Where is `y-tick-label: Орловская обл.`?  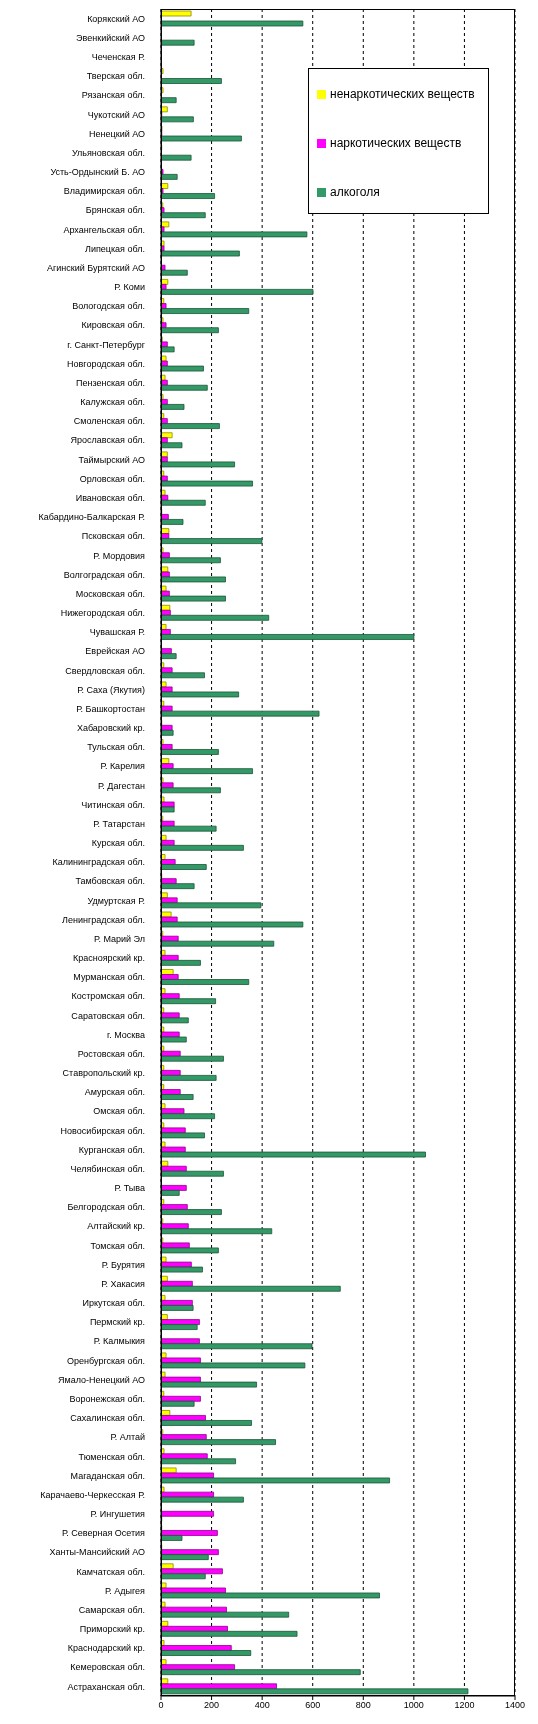
y-tick-label: Орловская обл. is located at coordinates (112, 478).